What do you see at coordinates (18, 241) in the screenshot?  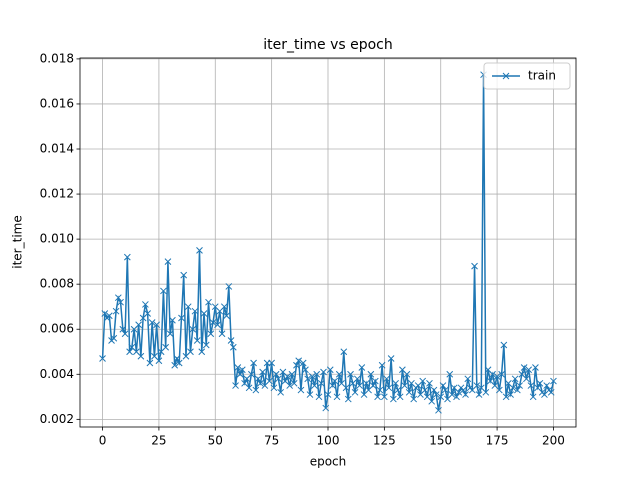 I see `y-axis-label: iter_time` at bounding box center [18, 241].